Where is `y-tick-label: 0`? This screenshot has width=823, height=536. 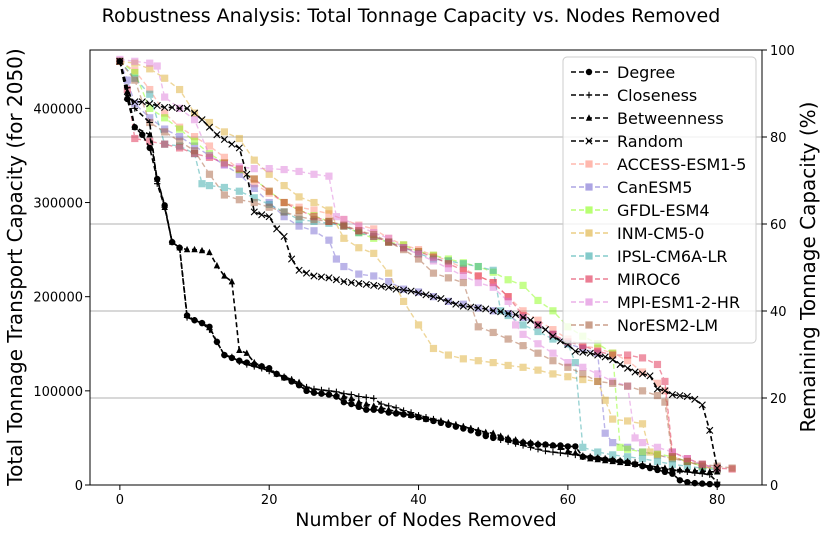 y-tick-label: 0 is located at coordinates (79, 486).